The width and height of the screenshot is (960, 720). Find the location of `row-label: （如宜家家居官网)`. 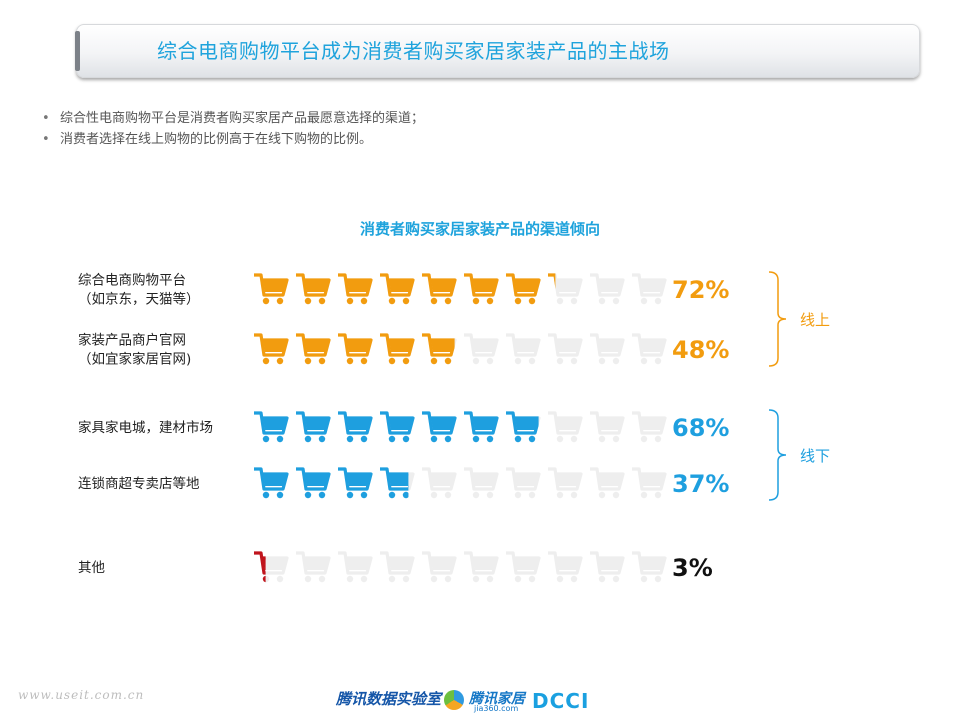

row-label: （如宜家家居官网) is located at coordinates (134, 359).